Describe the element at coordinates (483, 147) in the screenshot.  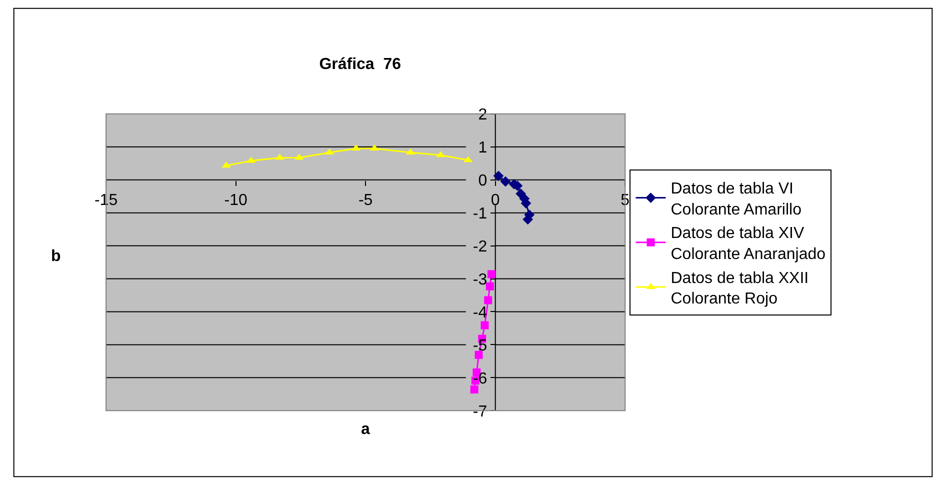
I see `y-tick-label: 1` at that location.